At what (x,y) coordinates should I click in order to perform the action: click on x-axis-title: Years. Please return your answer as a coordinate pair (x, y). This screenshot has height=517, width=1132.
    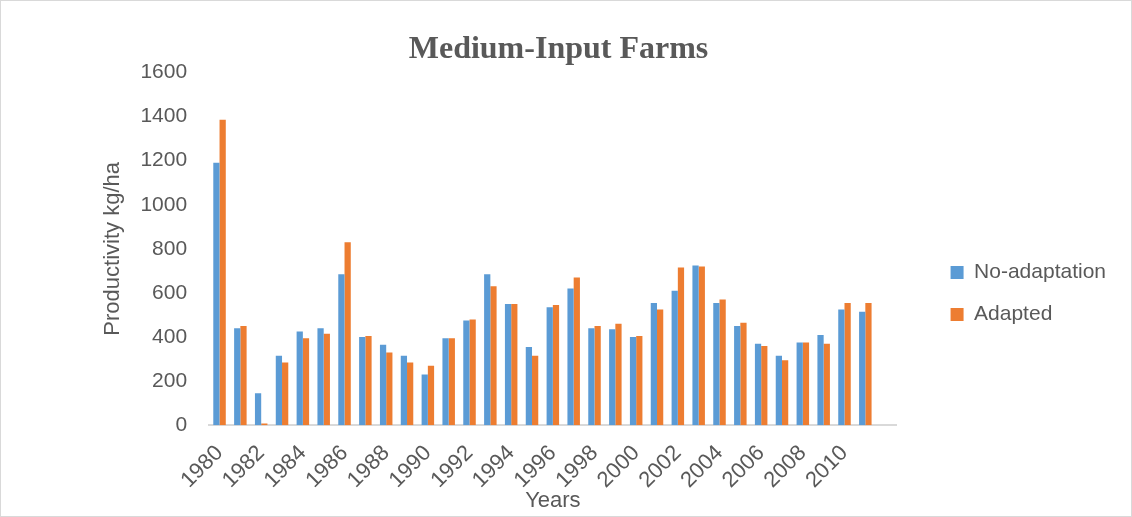
    Looking at the image, I should click on (553, 499).